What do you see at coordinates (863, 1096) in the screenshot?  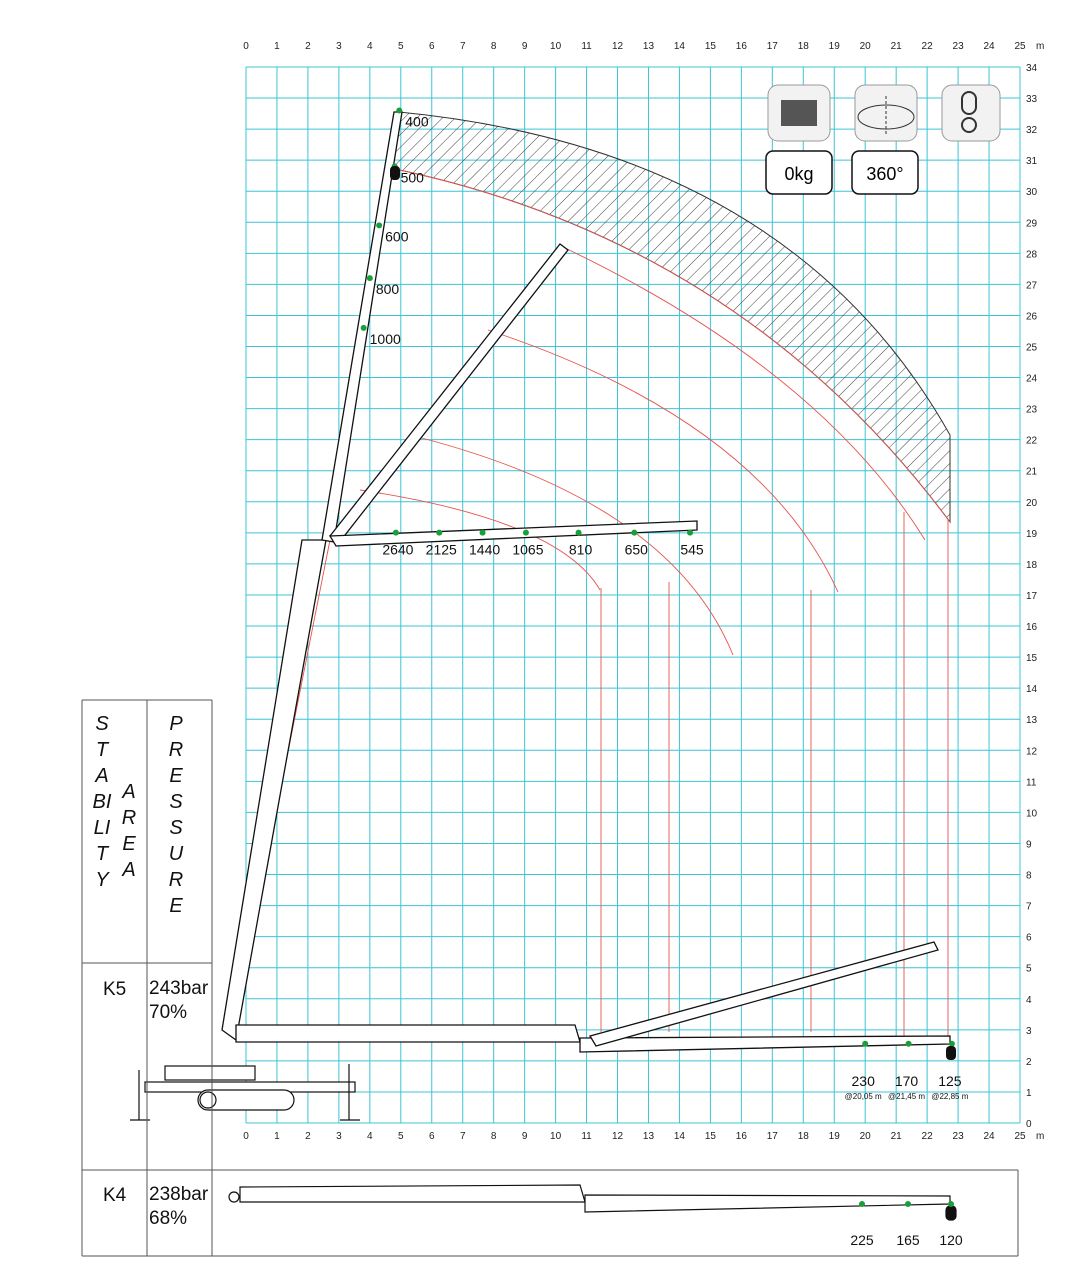 I see `load-radius-label: @20,05 m` at bounding box center [863, 1096].